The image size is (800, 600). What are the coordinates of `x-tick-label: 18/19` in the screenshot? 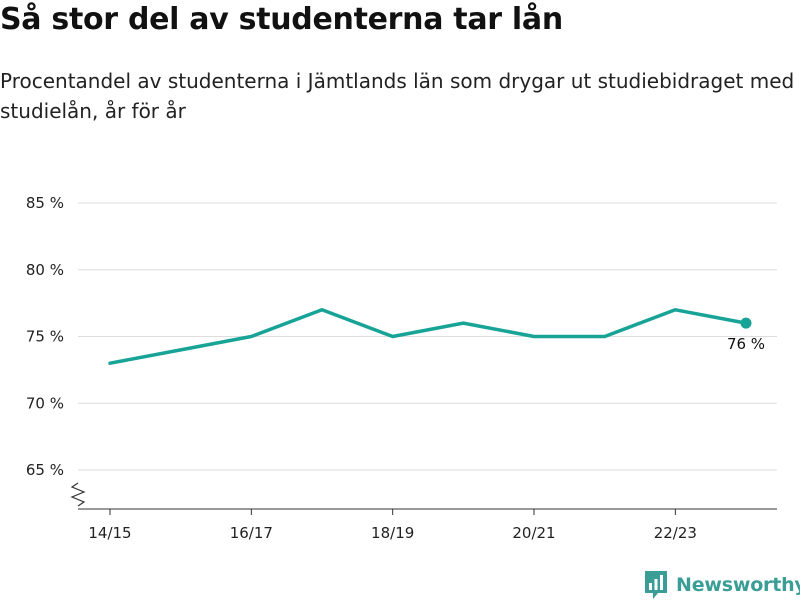 It's located at (392, 533).